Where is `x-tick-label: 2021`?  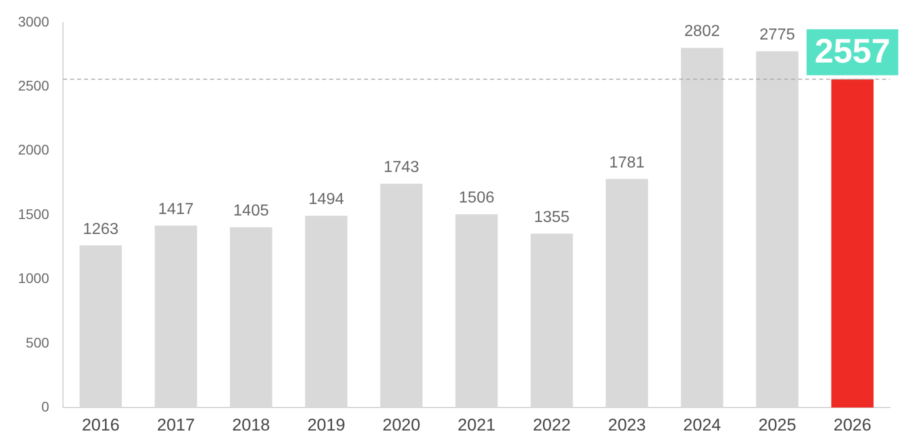
x-tick-label: 2021 is located at coordinates (477, 424).